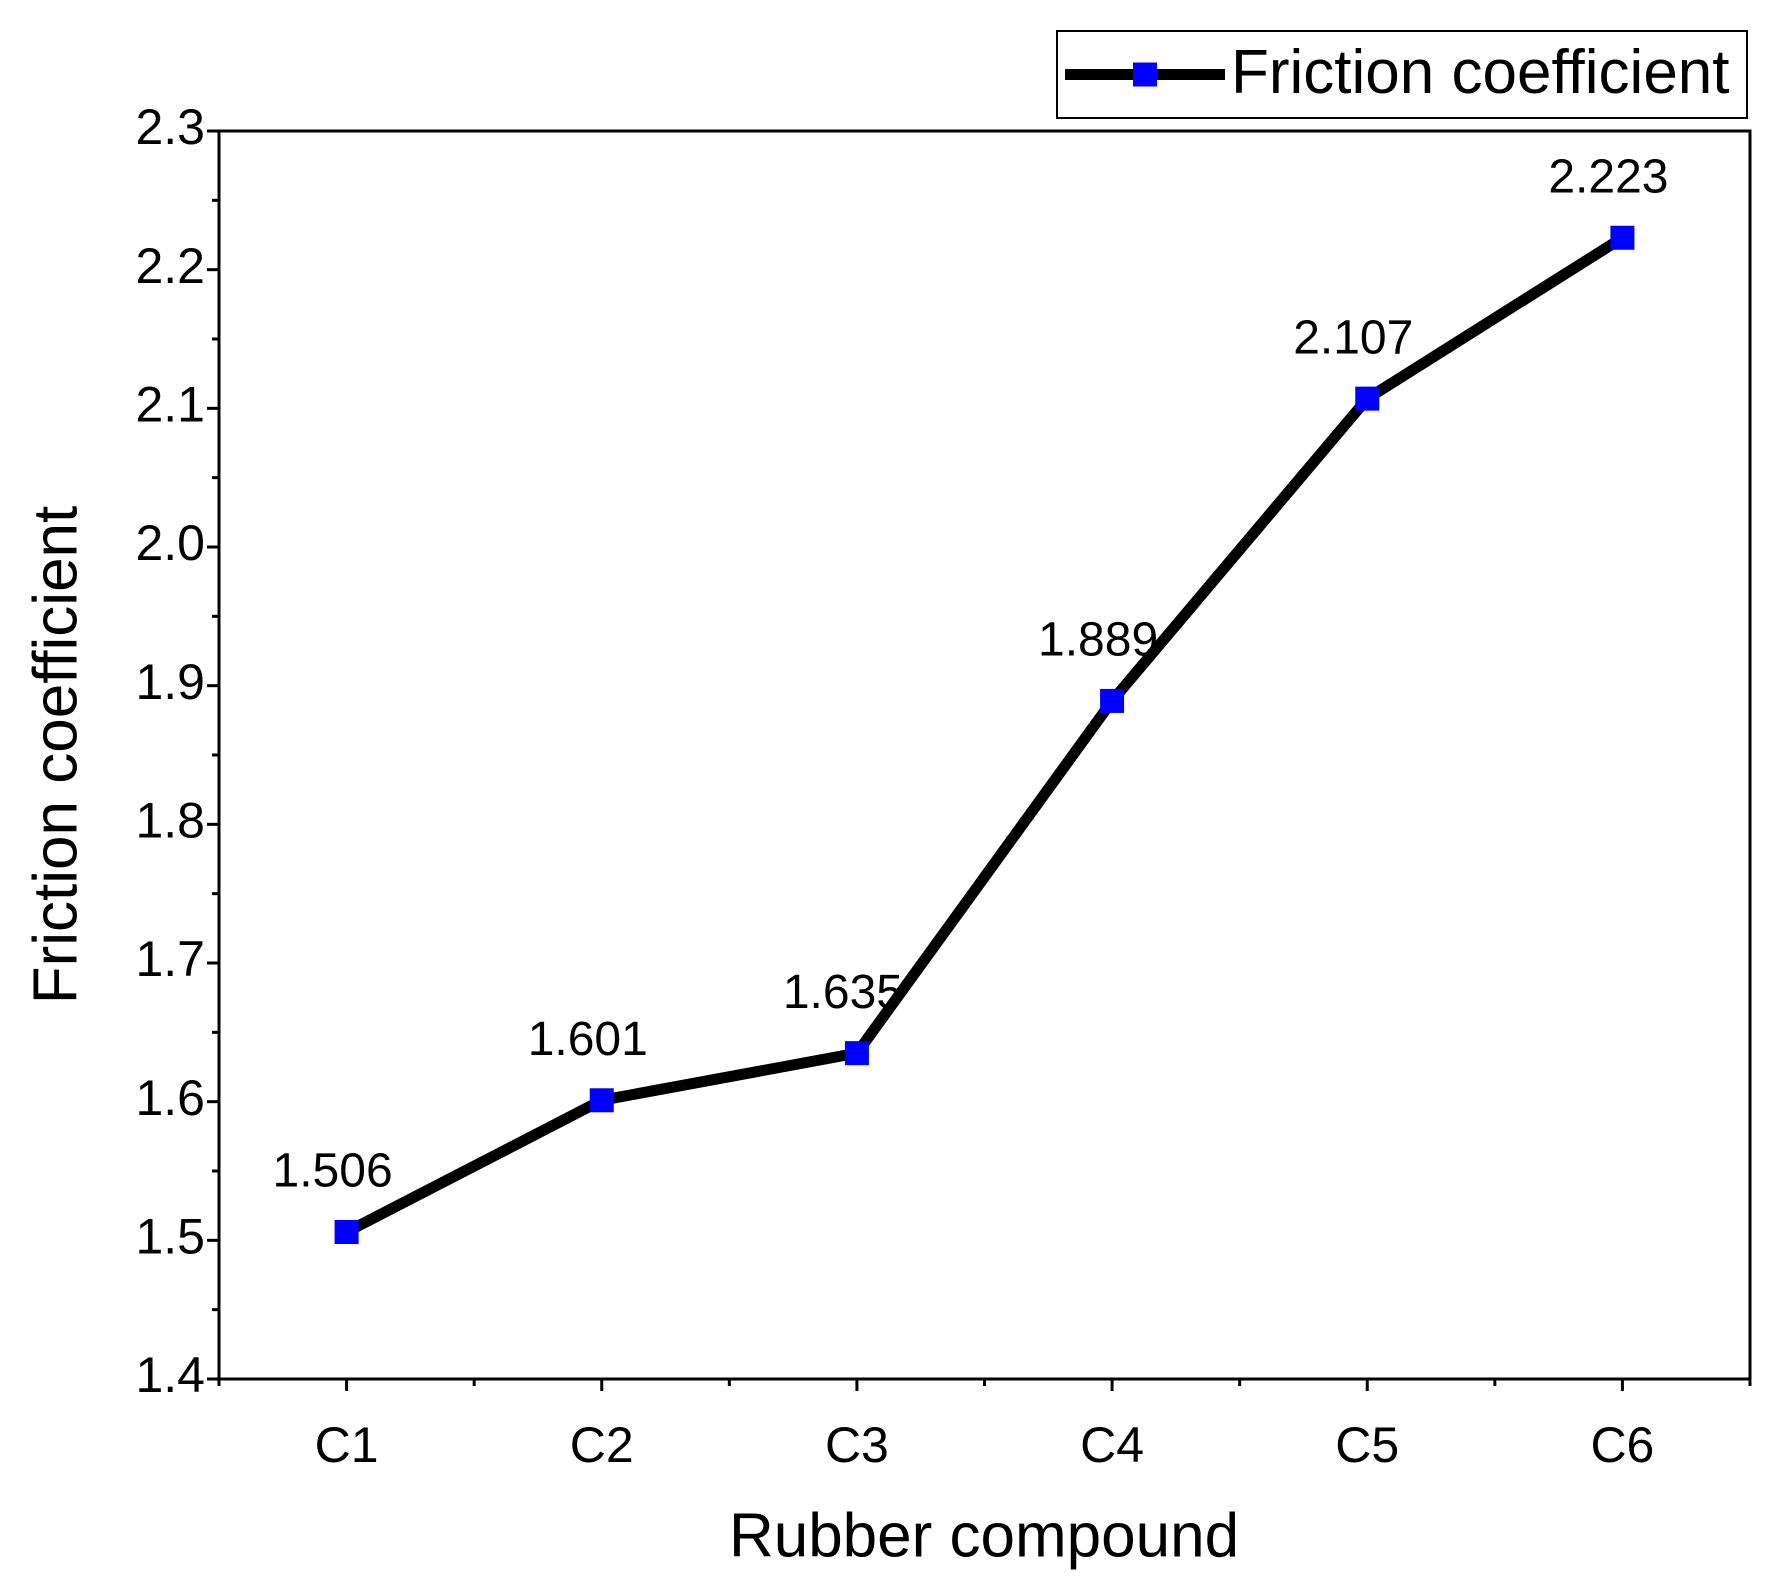 The image size is (1773, 1586). I want to click on legend-marker, so click(1145, 74).